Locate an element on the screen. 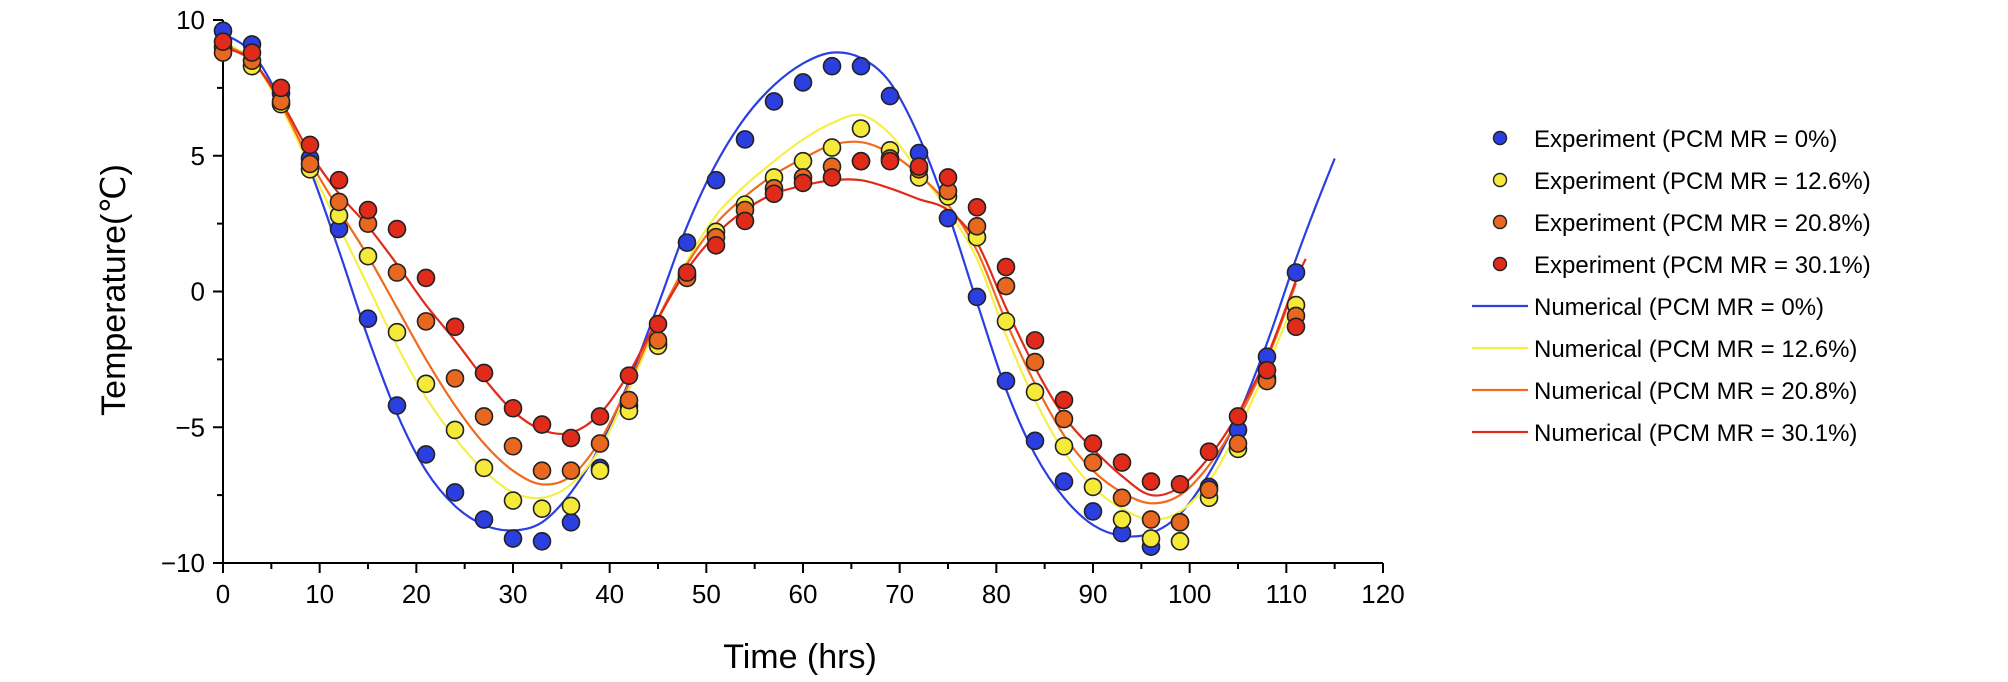  x-tick-label: 50 is located at coordinates (706, 594).